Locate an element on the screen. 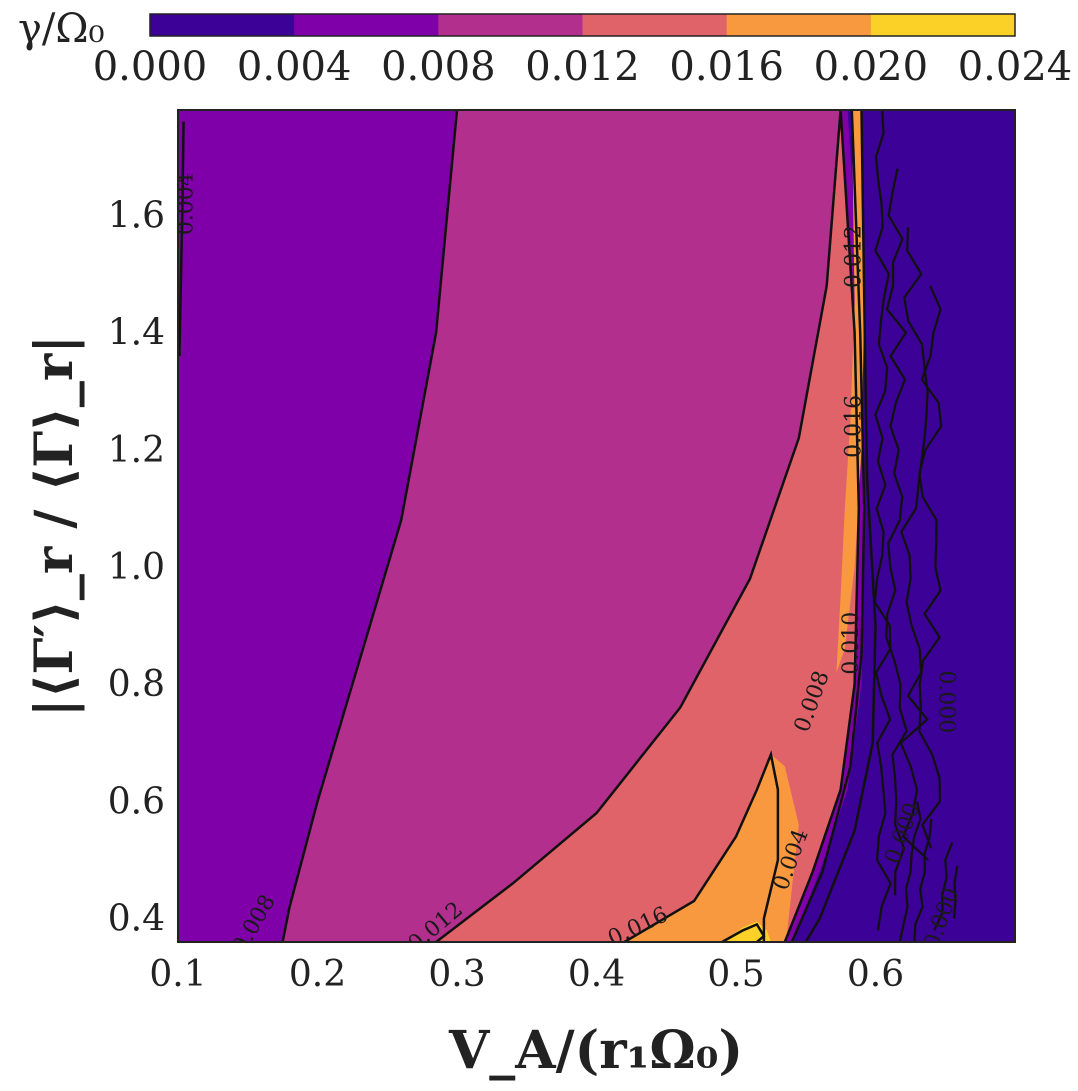 The image size is (1078, 1091). x-axis-label: V_A/(r₁Ω₀) is located at coordinates (595, 1050).